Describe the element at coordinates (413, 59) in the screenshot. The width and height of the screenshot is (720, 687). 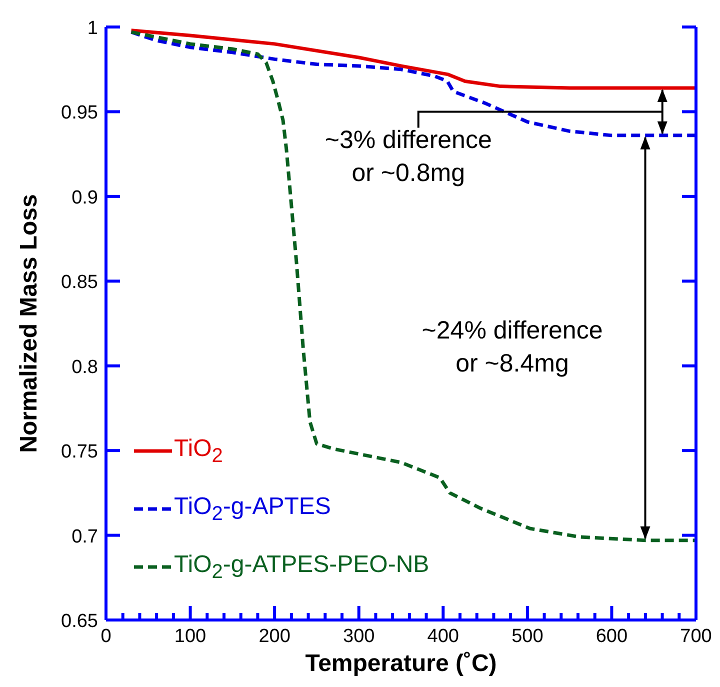
I see `line-series` at that location.